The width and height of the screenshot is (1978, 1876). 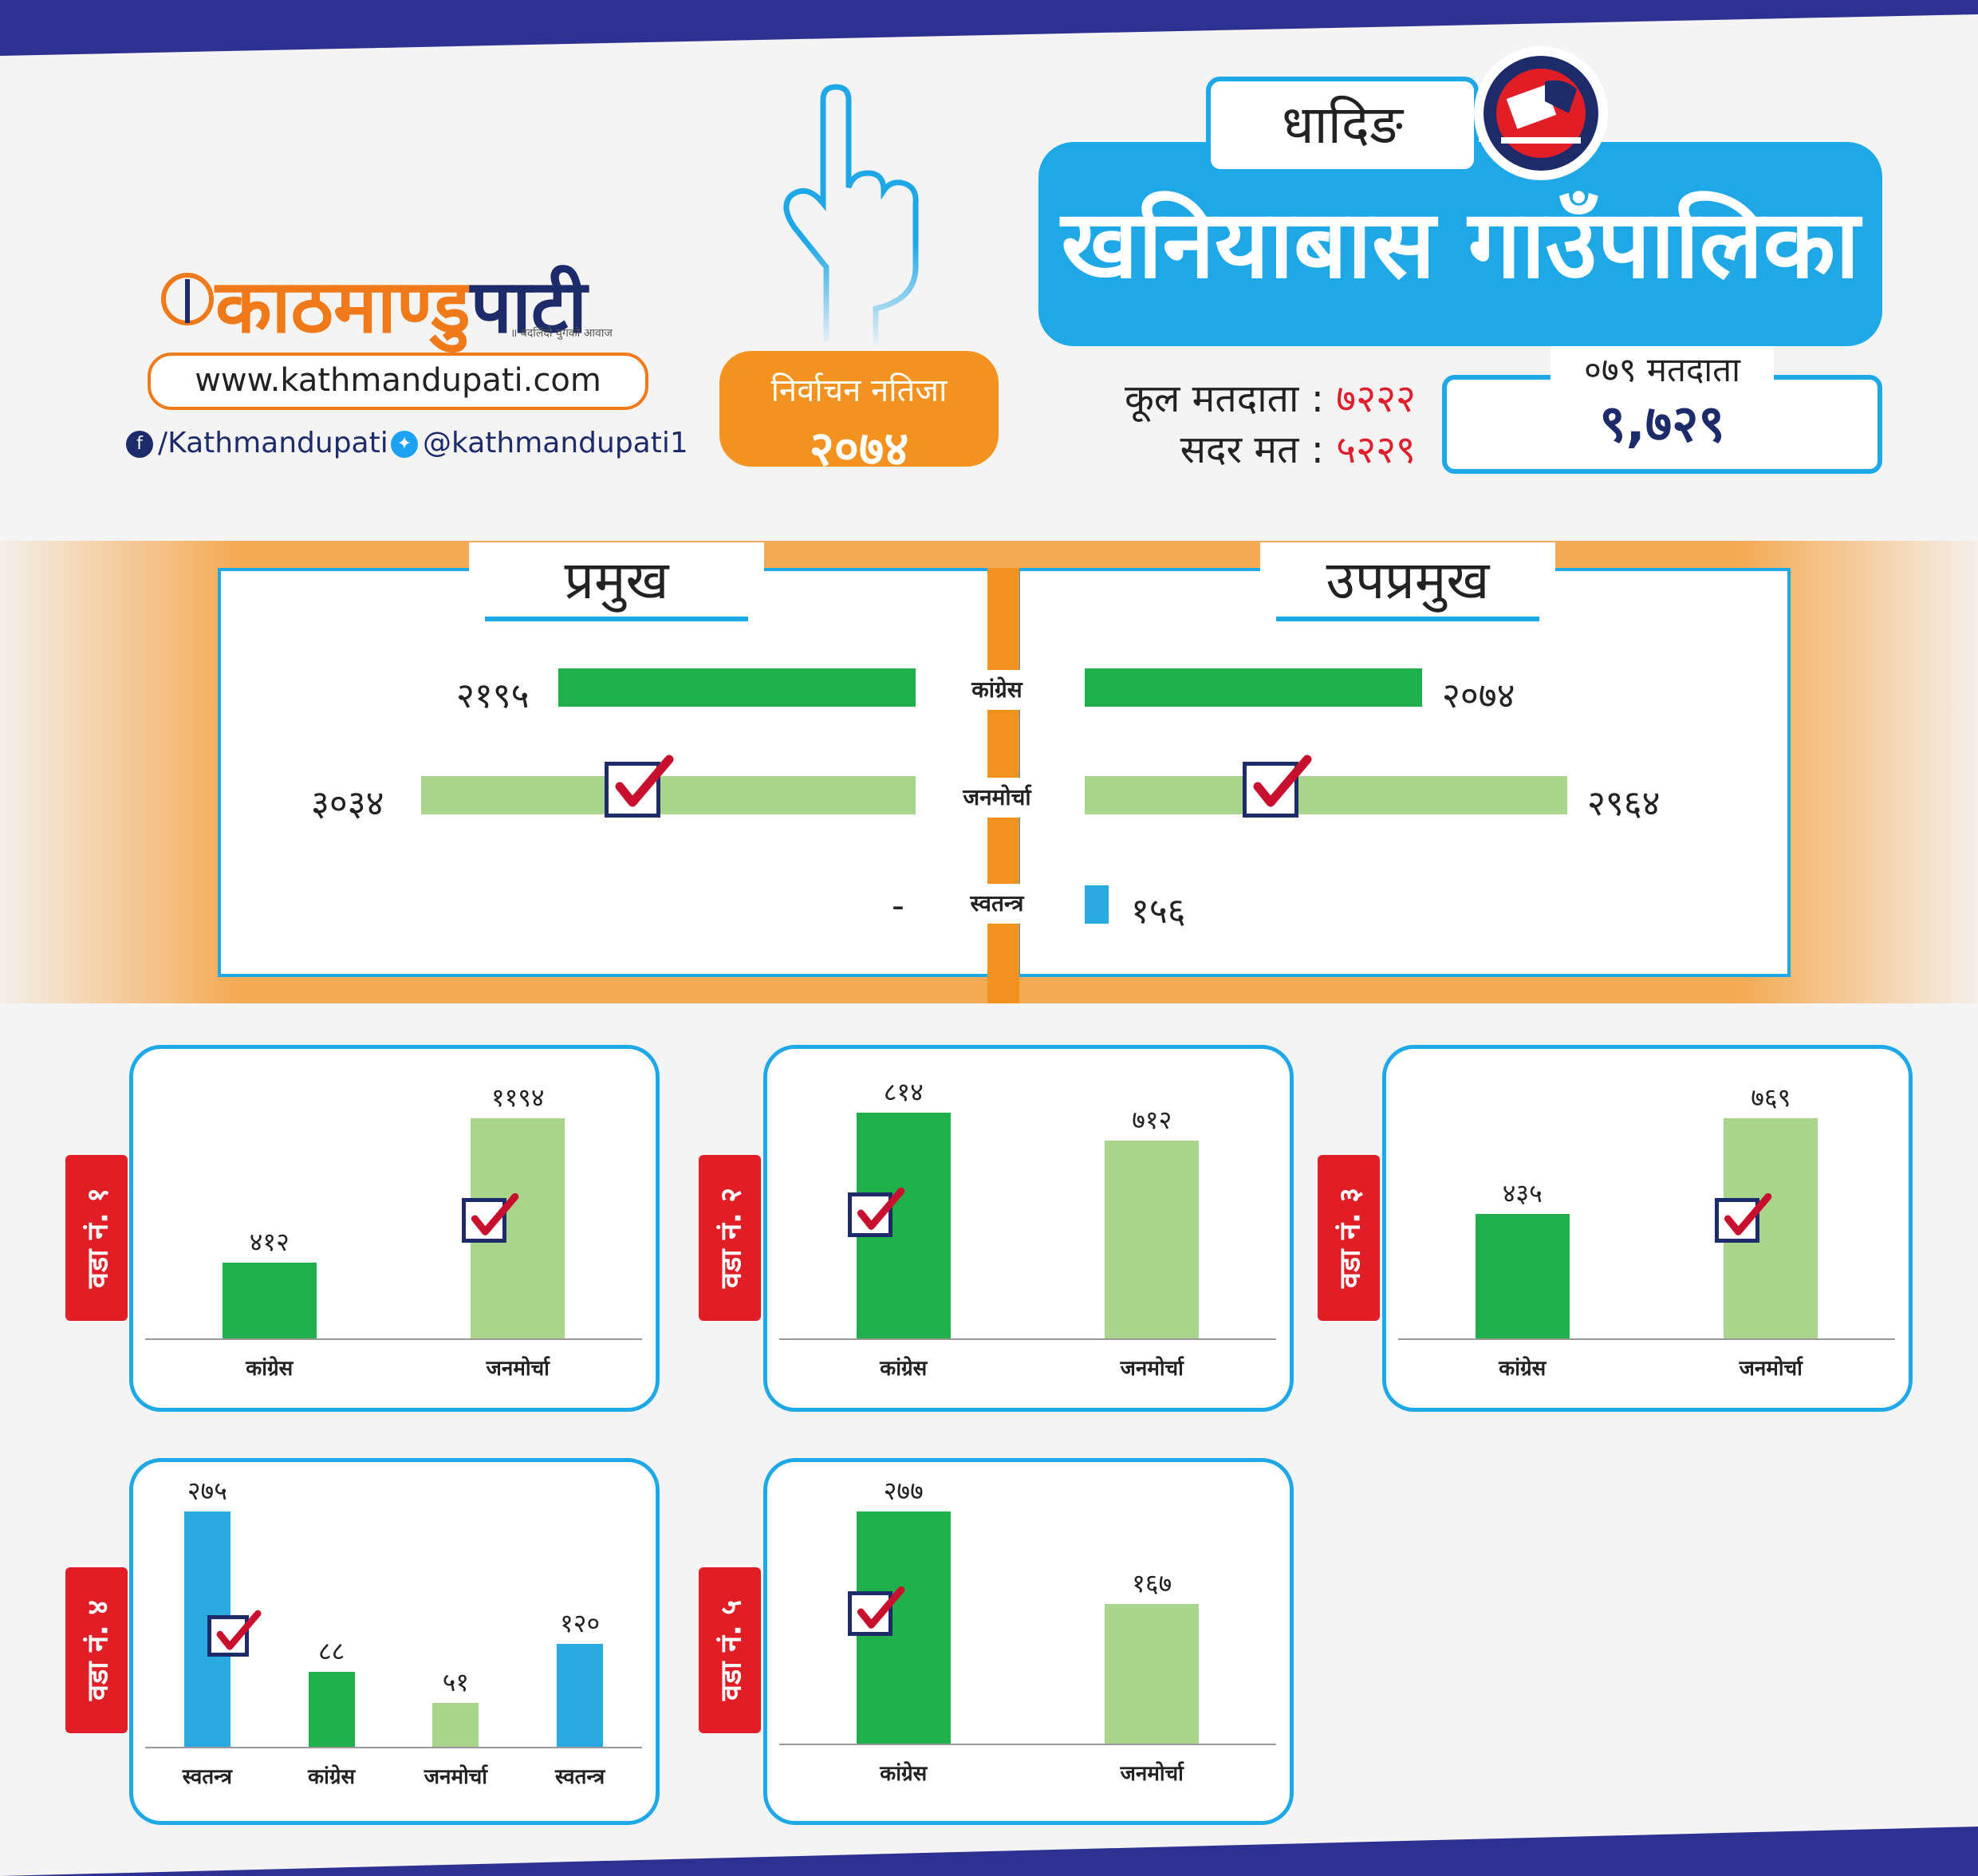 I want to click on district-name: धादिङ, so click(x=1342, y=126).